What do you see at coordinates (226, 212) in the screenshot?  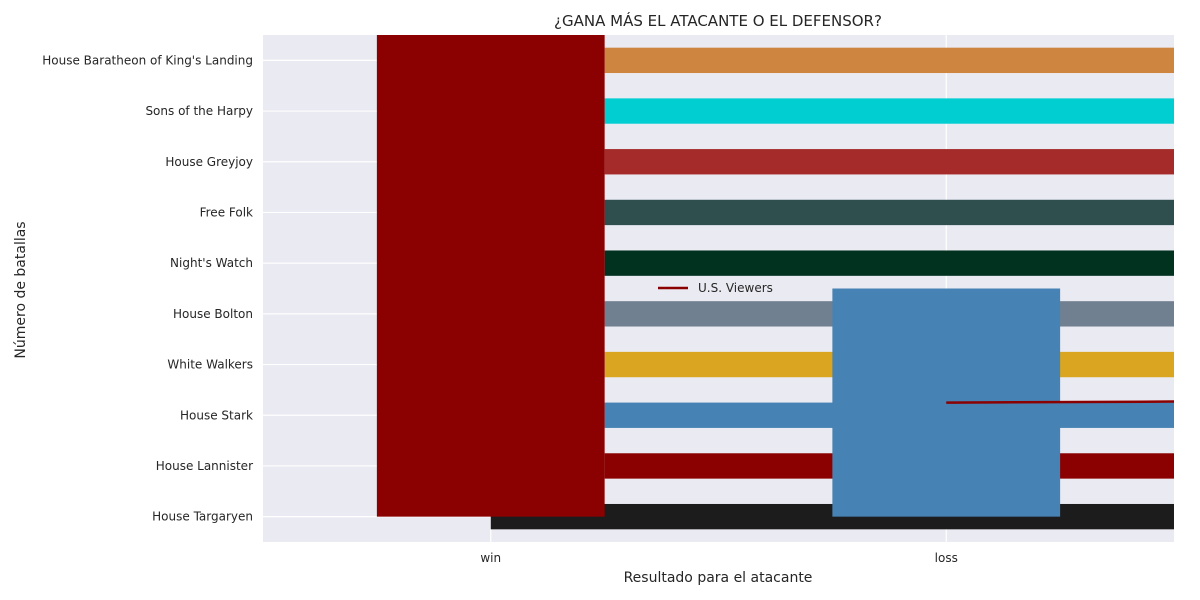 I see `y-tick-label: Free Folk` at bounding box center [226, 212].